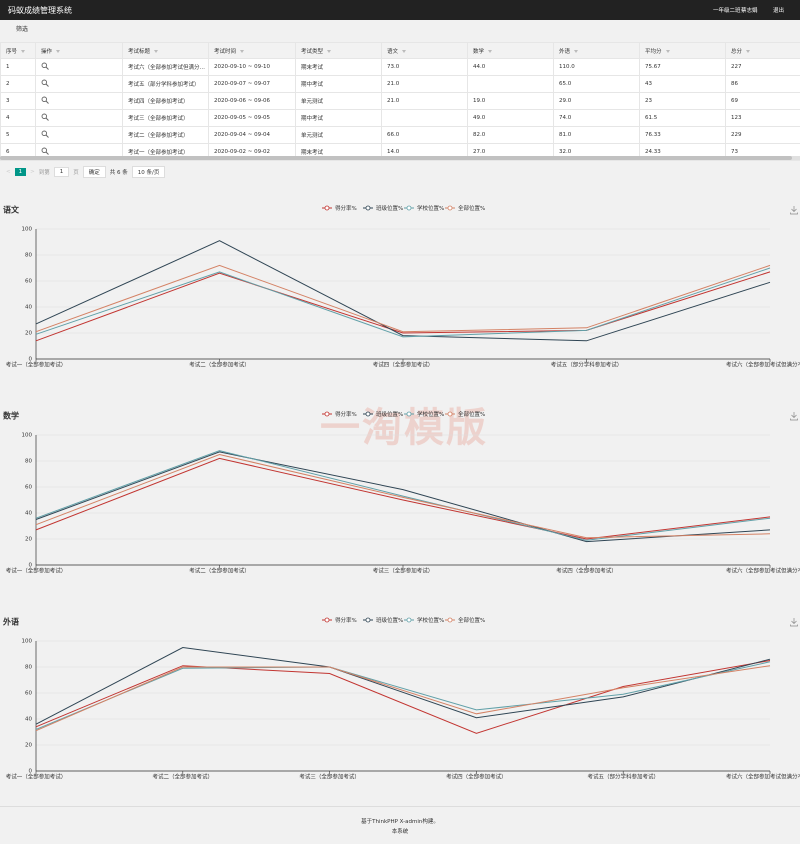 This screenshot has height=844, width=800. Describe the element at coordinates (404, 428) in the screenshot. I see `watermark: 一淘模版` at that location.